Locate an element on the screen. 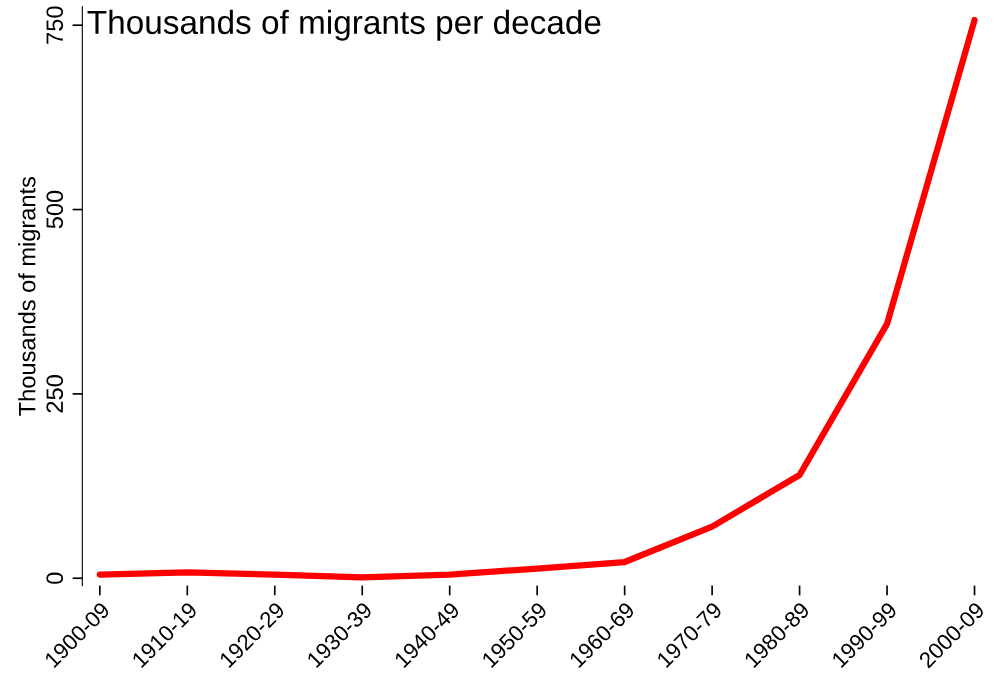  y-tick-label: 250 is located at coordinates (55, 394).